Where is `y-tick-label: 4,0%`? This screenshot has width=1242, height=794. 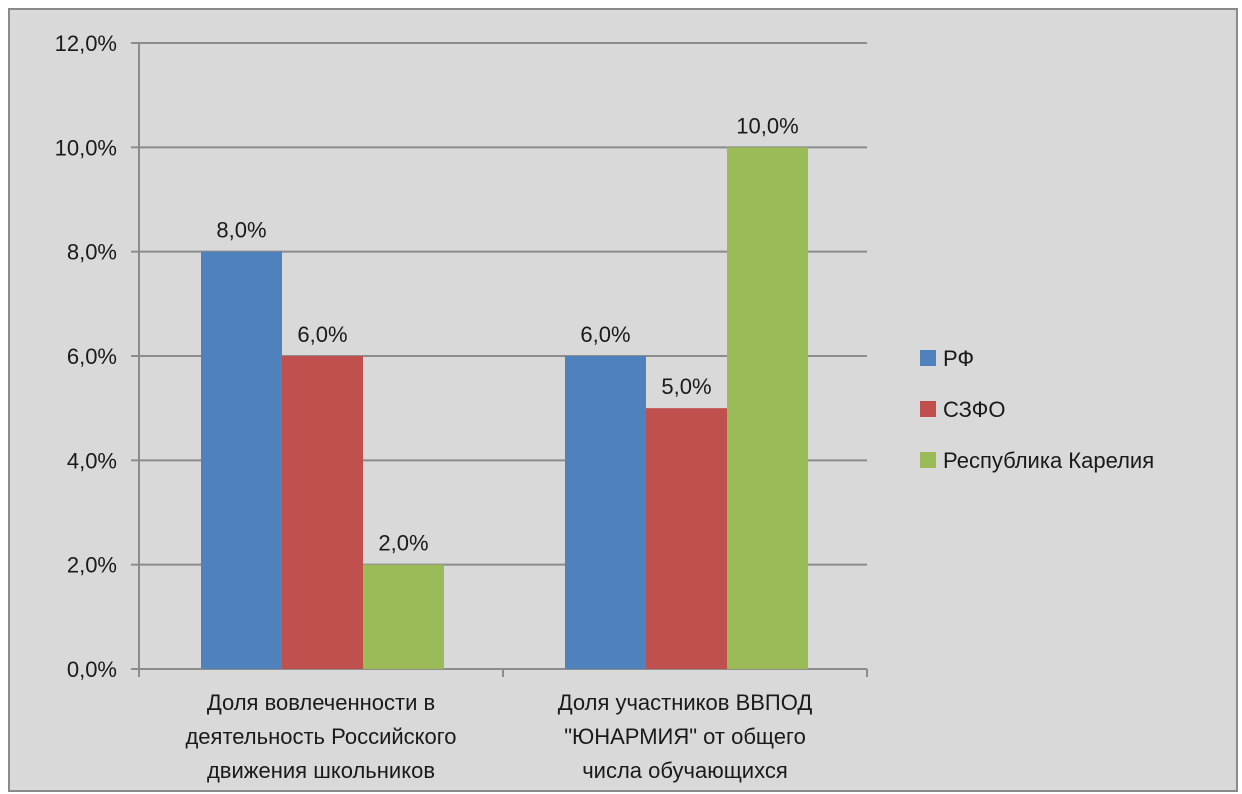
y-tick-label: 4,0% is located at coordinates (92, 460).